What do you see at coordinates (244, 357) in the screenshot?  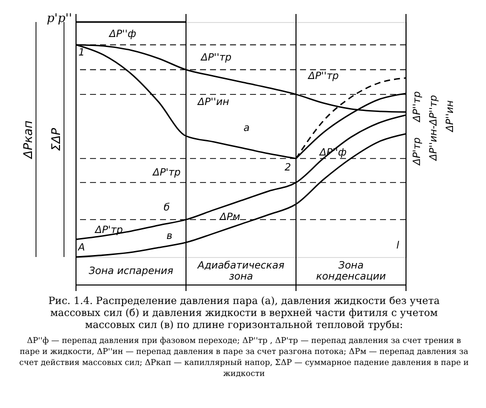 I see `text: ΔP''ф — перепад давления при фазовом переходе; ΔP''тр , ΔP'тр — перепад давления за счет трения в паре и жидкости, ΔP''ин — перепад давления в паре за счет разгона потока; ΔPм — перепад давления за счет действия массовых сил; ΔPкап — капиллярный напор, ΣΔP — суммарное падение давления в паре и жидкости` at bounding box center [244, 357].